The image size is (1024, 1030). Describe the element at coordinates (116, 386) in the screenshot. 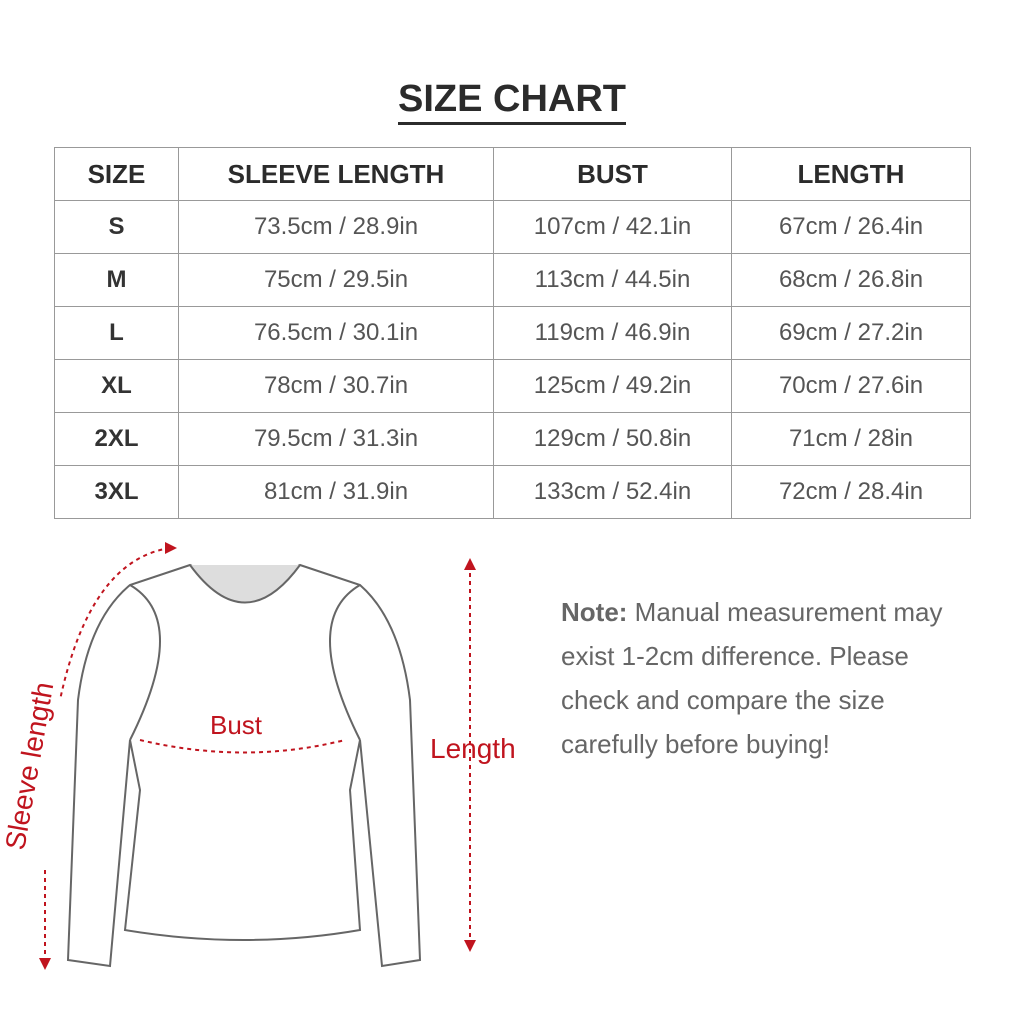

I see `table-cell: XL` at that location.